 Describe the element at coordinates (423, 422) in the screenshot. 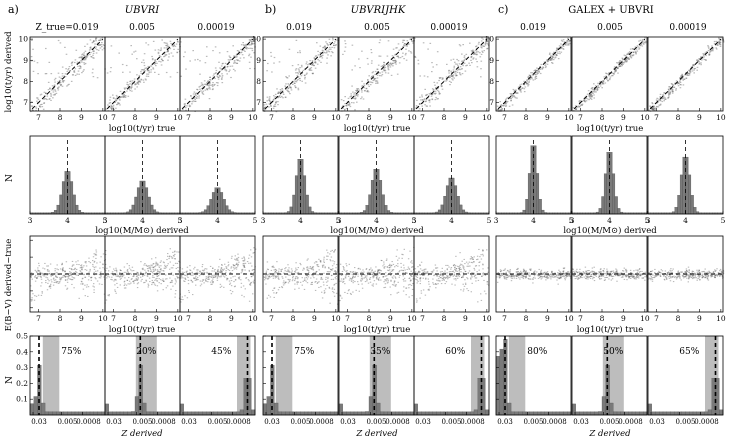

I see `z-xtick-label: 0.03` at that location.